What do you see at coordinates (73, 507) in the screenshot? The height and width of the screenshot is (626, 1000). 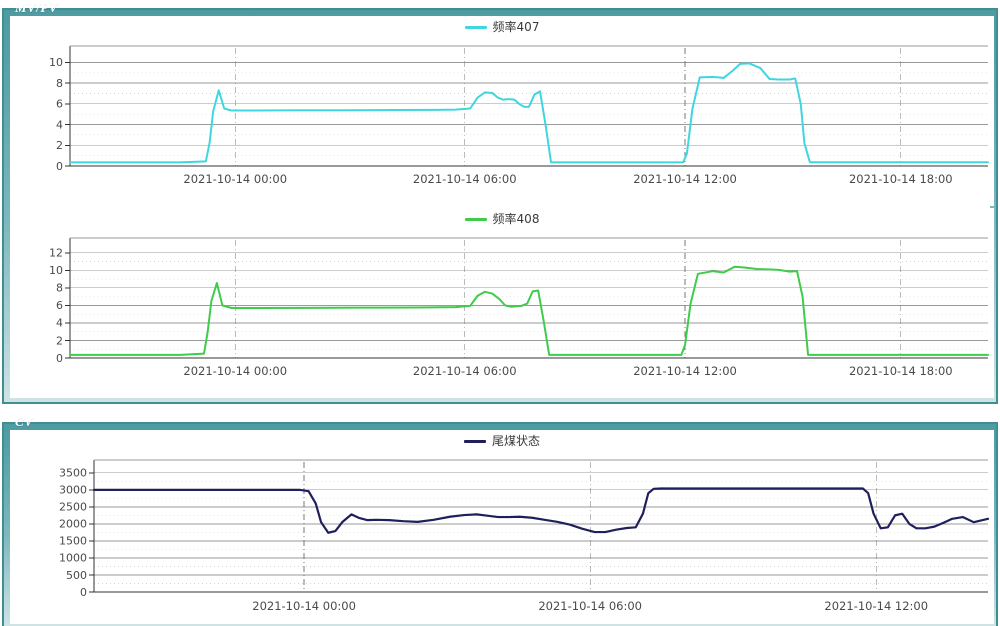 I see `y-axis-tick-label: 2500` at bounding box center [73, 507].